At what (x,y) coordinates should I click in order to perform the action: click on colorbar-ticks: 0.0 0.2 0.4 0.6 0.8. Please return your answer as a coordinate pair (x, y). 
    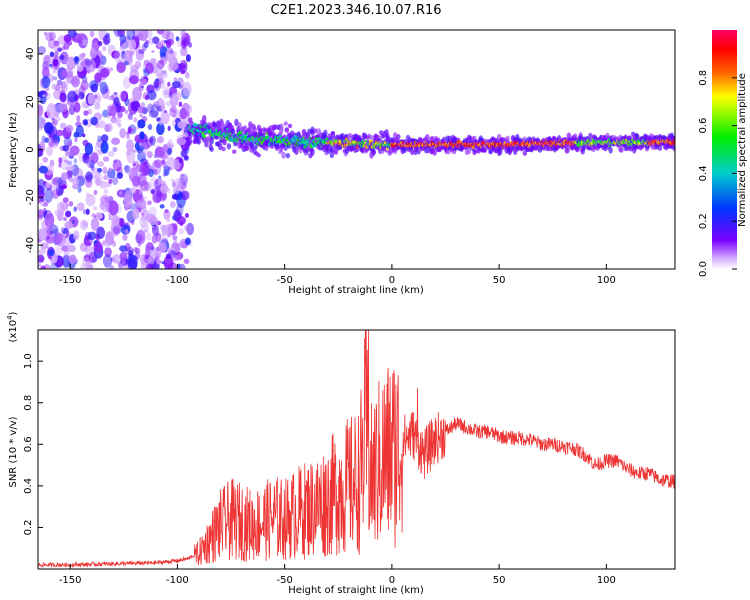
    Looking at the image, I should click on (717, 173).